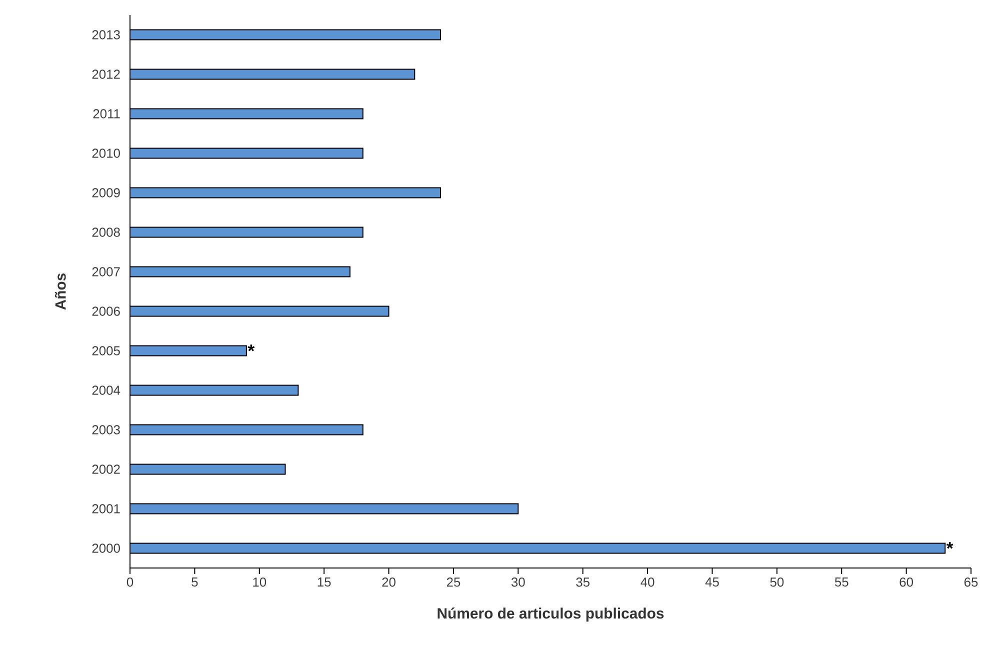  I want to click on y-tick-label: 2004, so click(106, 390).